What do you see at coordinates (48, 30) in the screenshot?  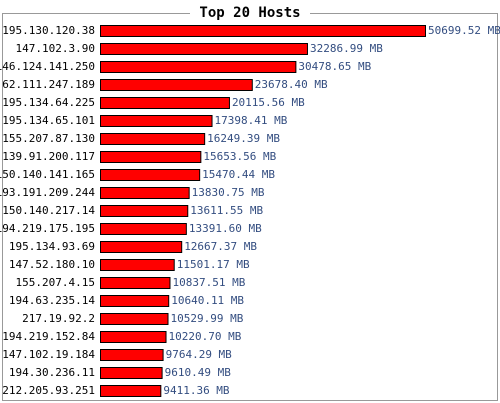 I see `y-tick-label: 195.130.120.38` at bounding box center [48, 30].